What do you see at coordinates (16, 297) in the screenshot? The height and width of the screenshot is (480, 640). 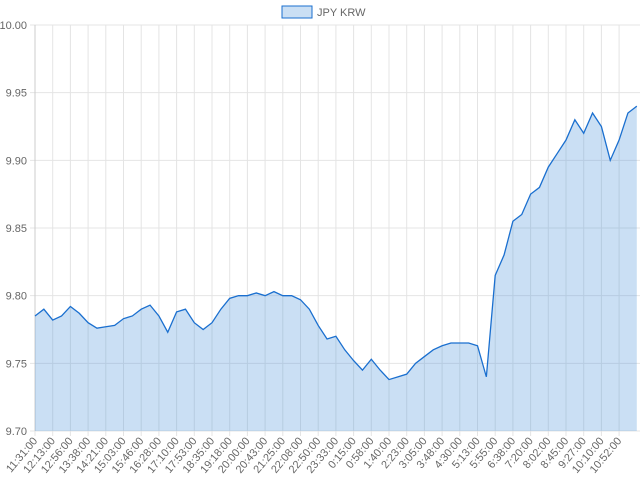 I see `y-tick-label: 9.80` at bounding box center [16, 297].